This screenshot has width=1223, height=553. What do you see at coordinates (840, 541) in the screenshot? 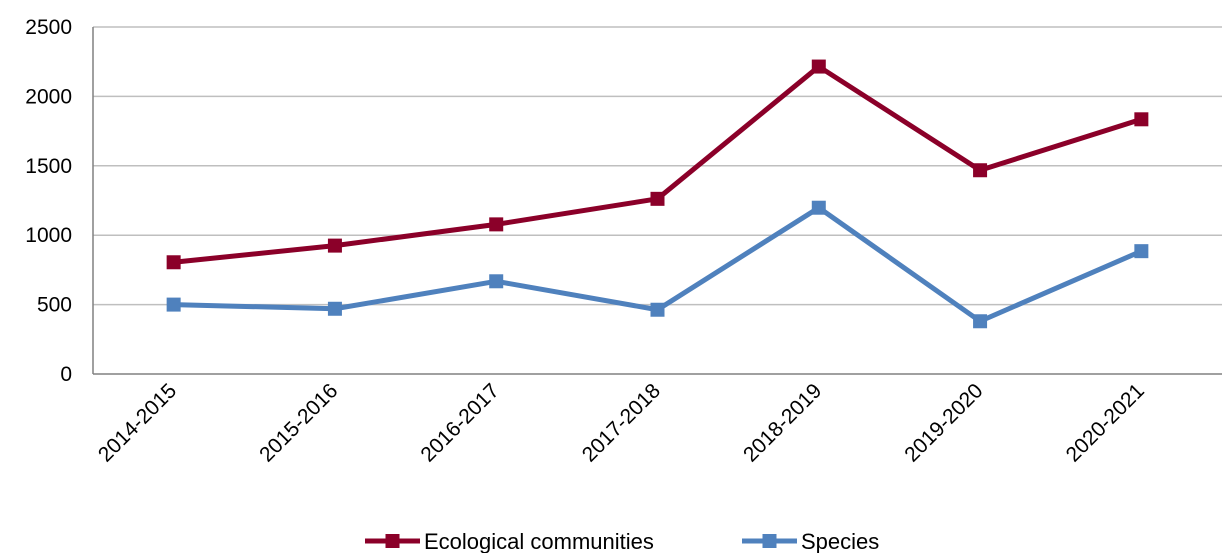
I see `legend-label: Species` at bounding box center [840, 541].